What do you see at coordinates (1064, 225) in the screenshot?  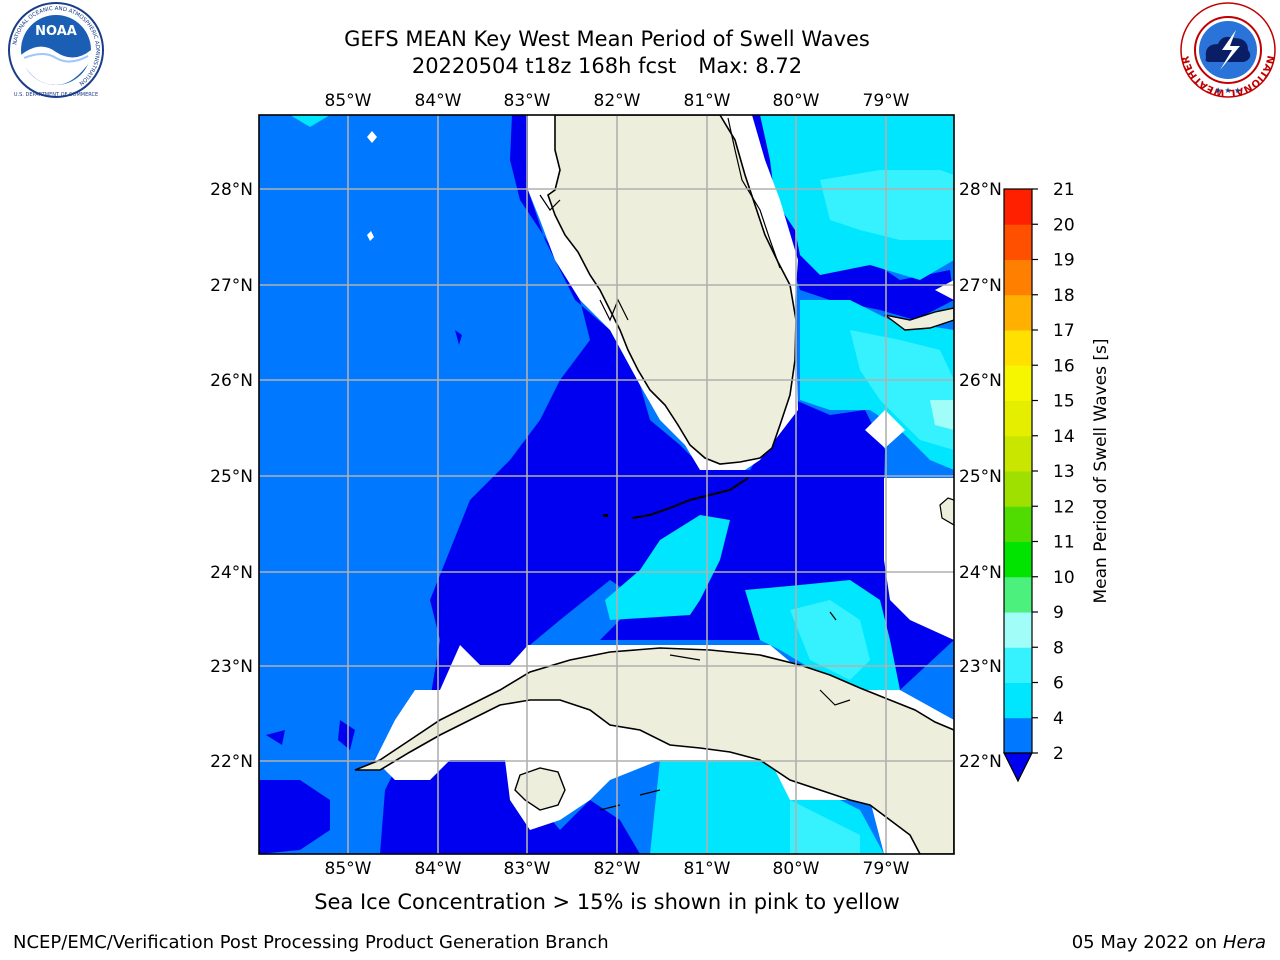 I see `colorbar-tick-label: 20` at bounding box center [1064, 225].